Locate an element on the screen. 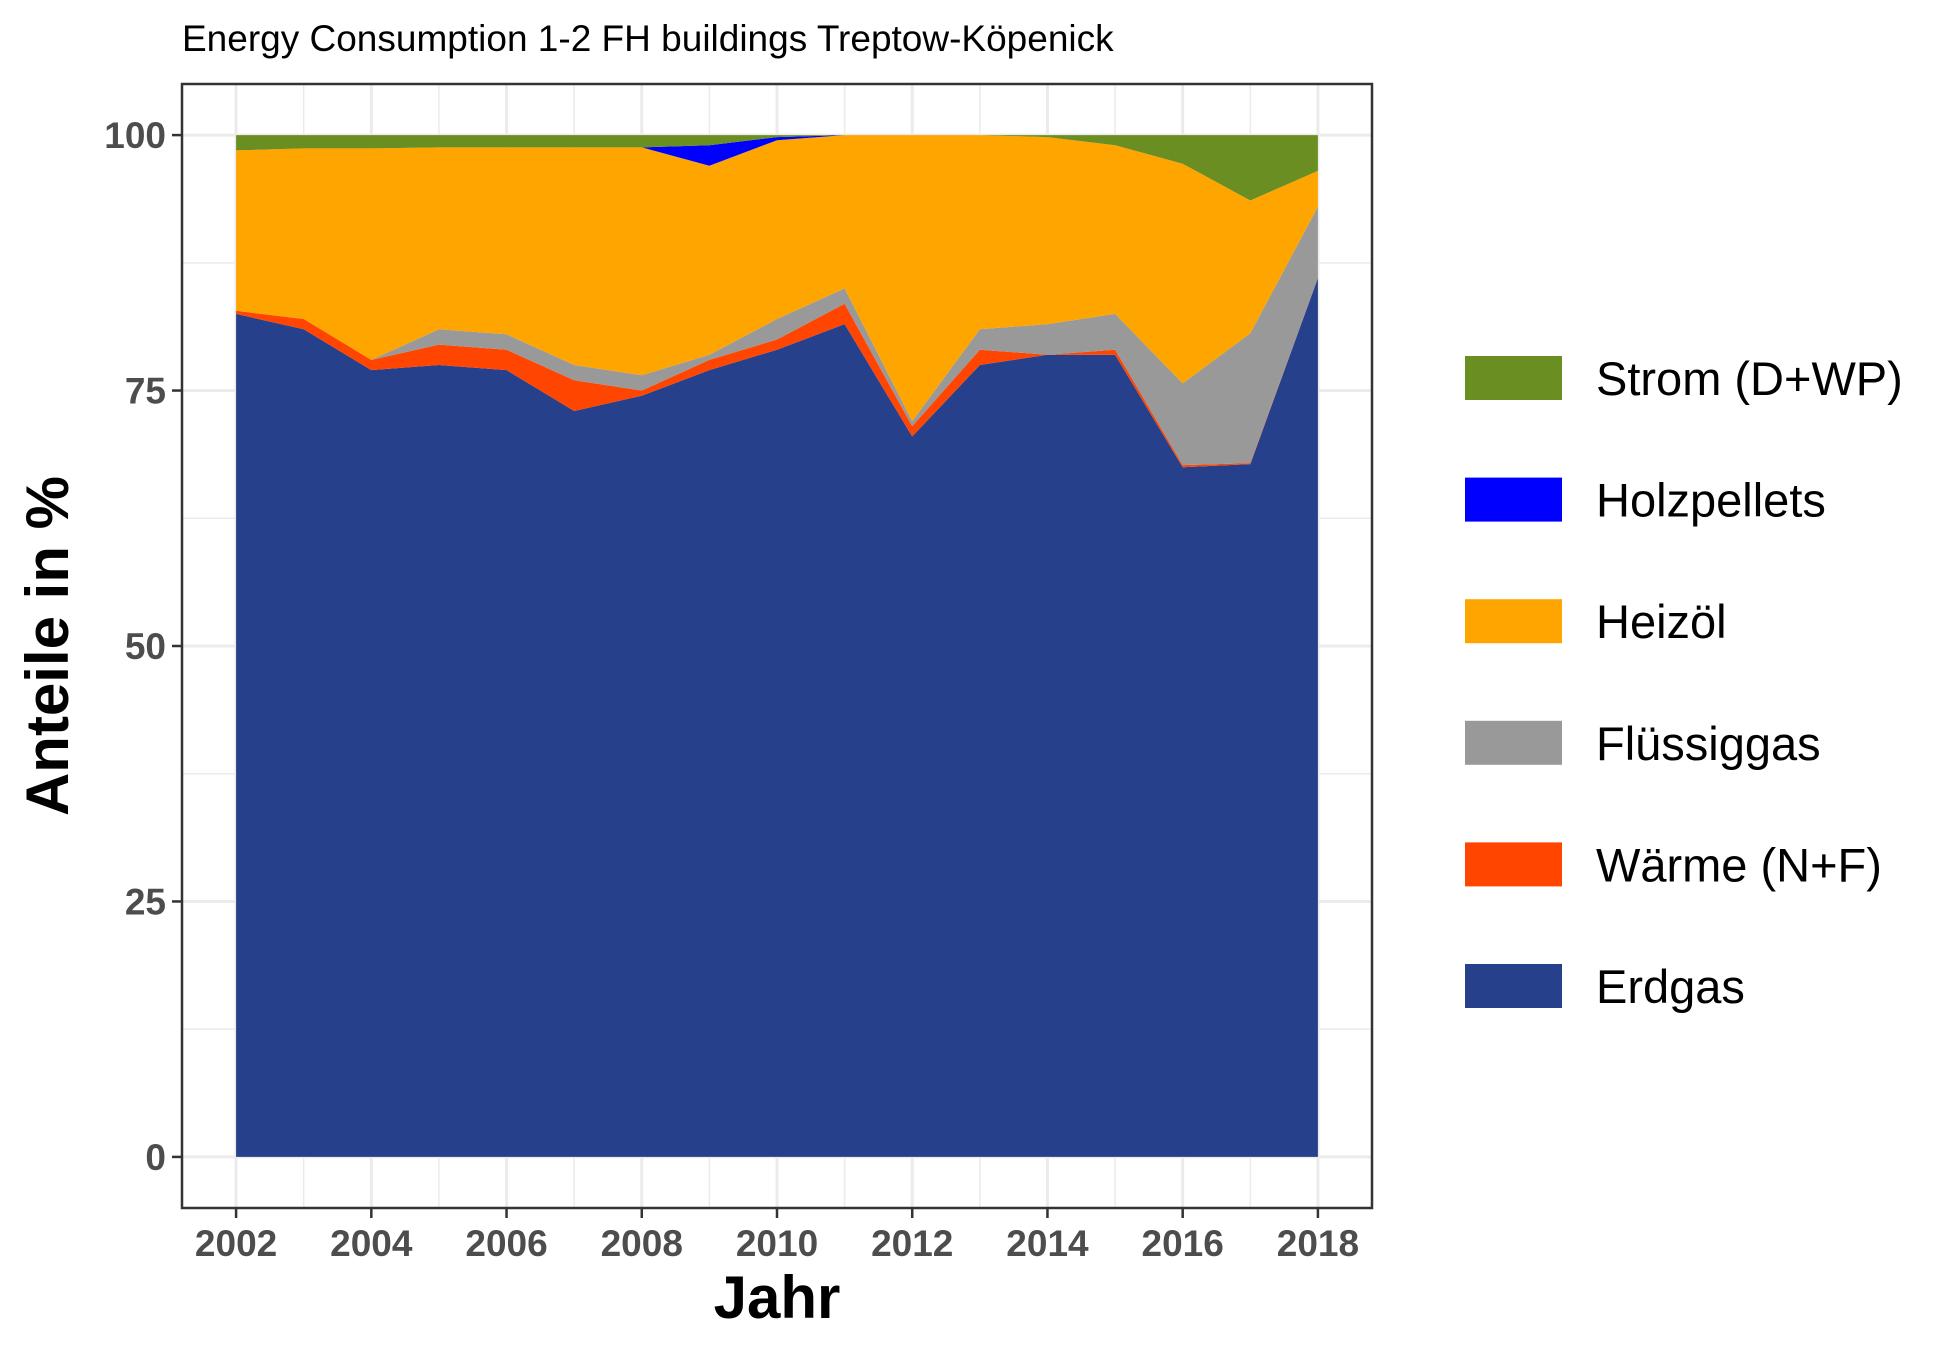 Image resolution: width=1950 pixels, height=1349 pixels. y-tick-label: 100 is located at coordinates (135, 135).